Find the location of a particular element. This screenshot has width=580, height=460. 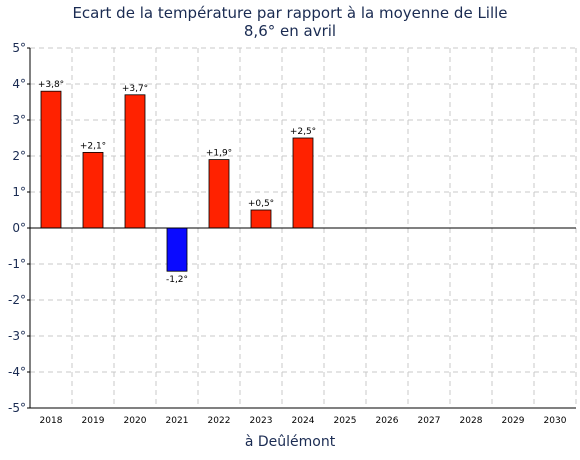

x-axis-label: à Deûlémont is located at coordinates (290, 442).